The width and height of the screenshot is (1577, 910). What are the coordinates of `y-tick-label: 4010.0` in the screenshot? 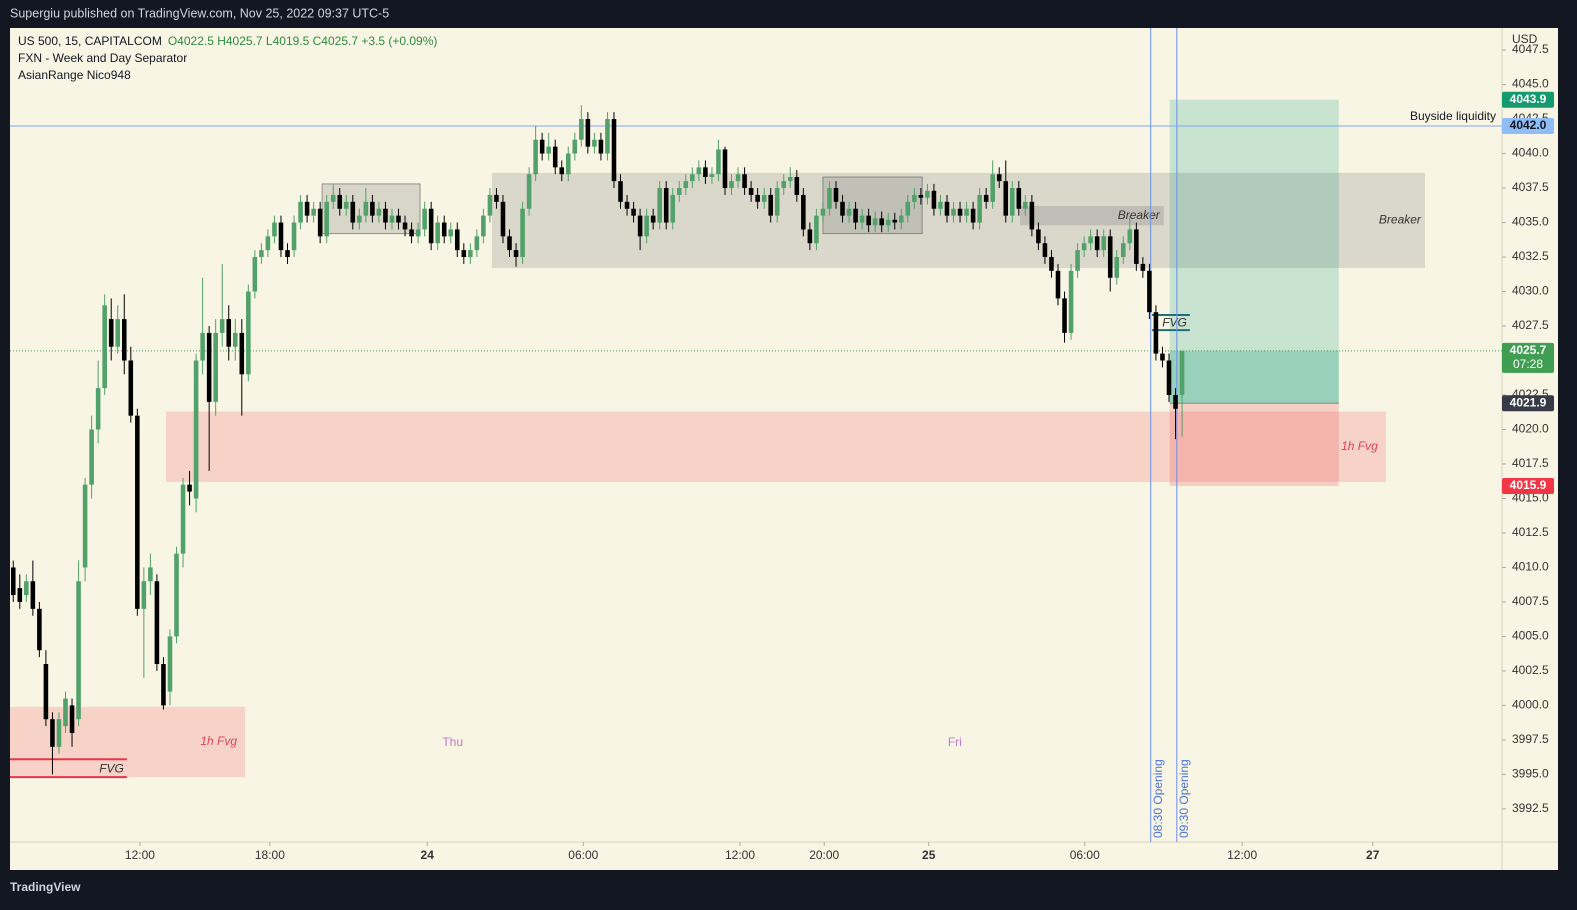 It's located at (1530, 567).